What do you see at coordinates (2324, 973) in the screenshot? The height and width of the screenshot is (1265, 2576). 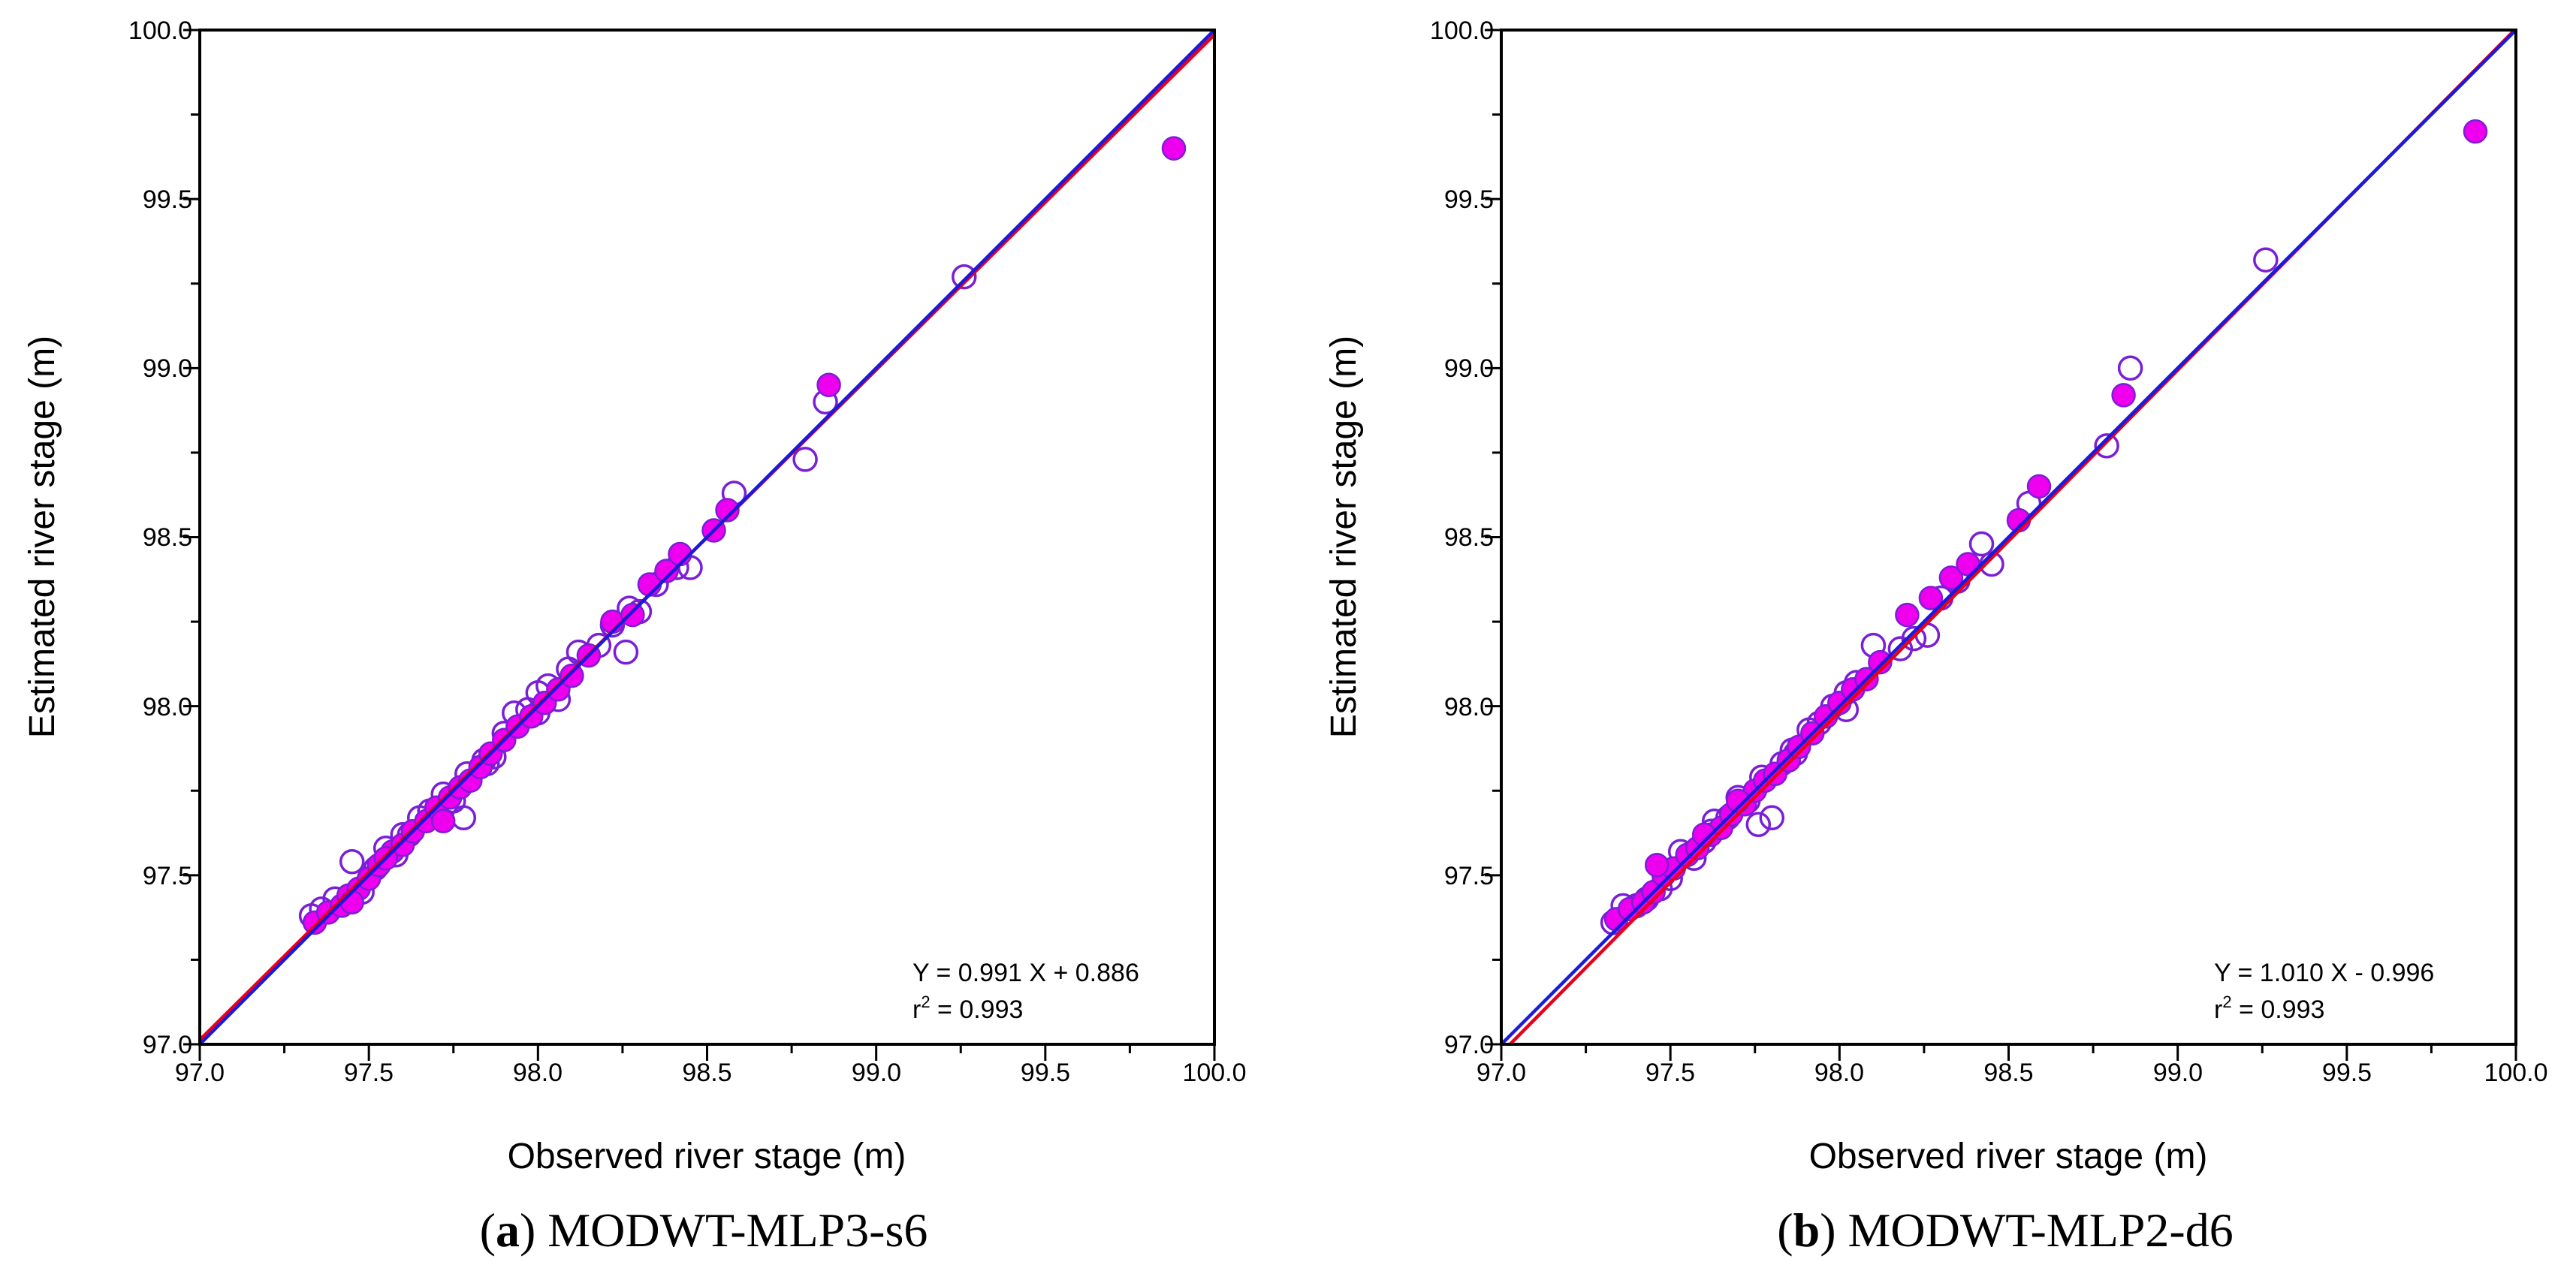 I see `regression-equation: Y = 1.010 X - 0.996` at bounding box center [2324, 973].